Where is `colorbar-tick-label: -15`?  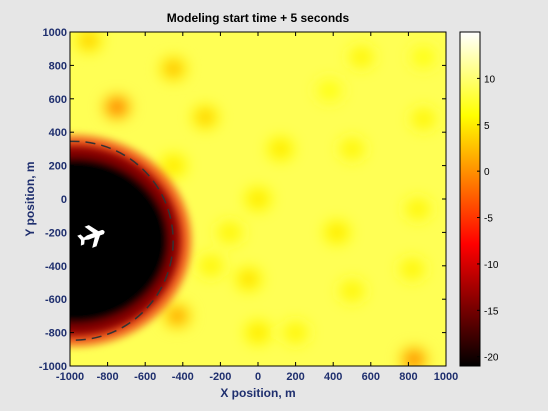 colorbar-tick-label: -15 is located at coordinates (491, 311).